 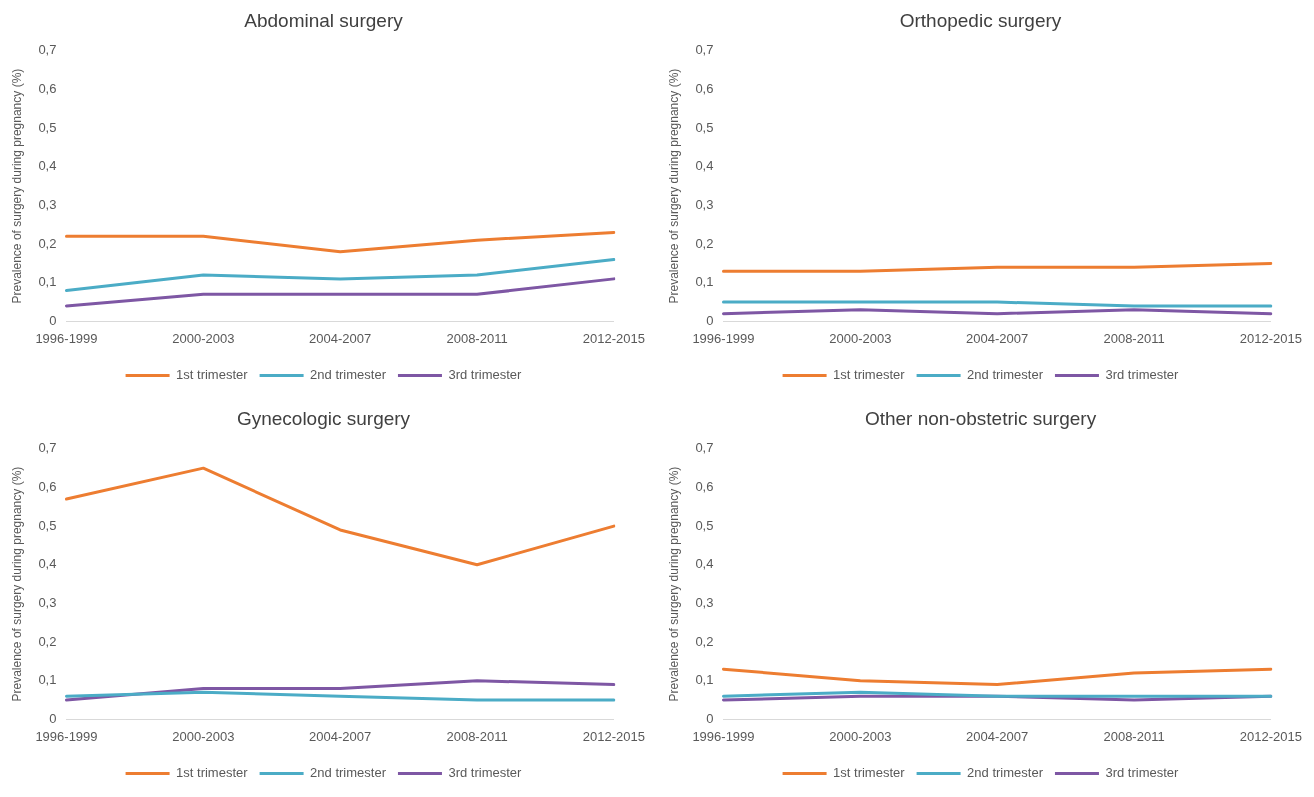 I want to click on chart-title: Abdominal surgery, so click(x=324, y=20).